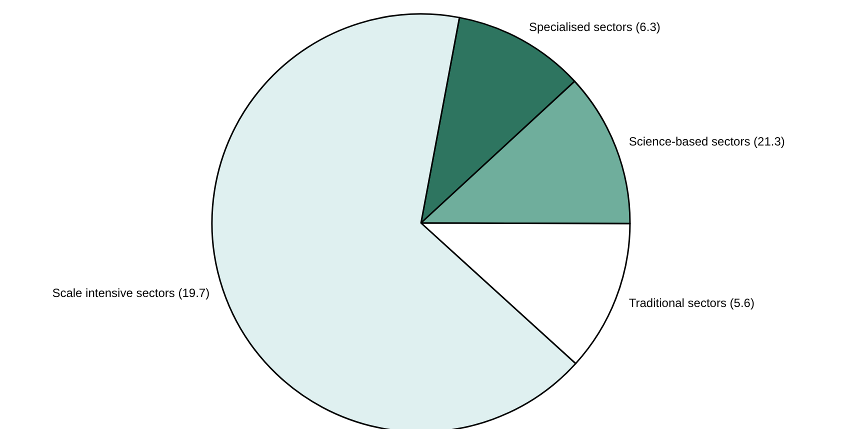 This screenshot has width=847, height=429. Describe the element at coordinates (594, 27) in the screenshot. I see `slice-label: Specialised sectors (6.3)` at that location.